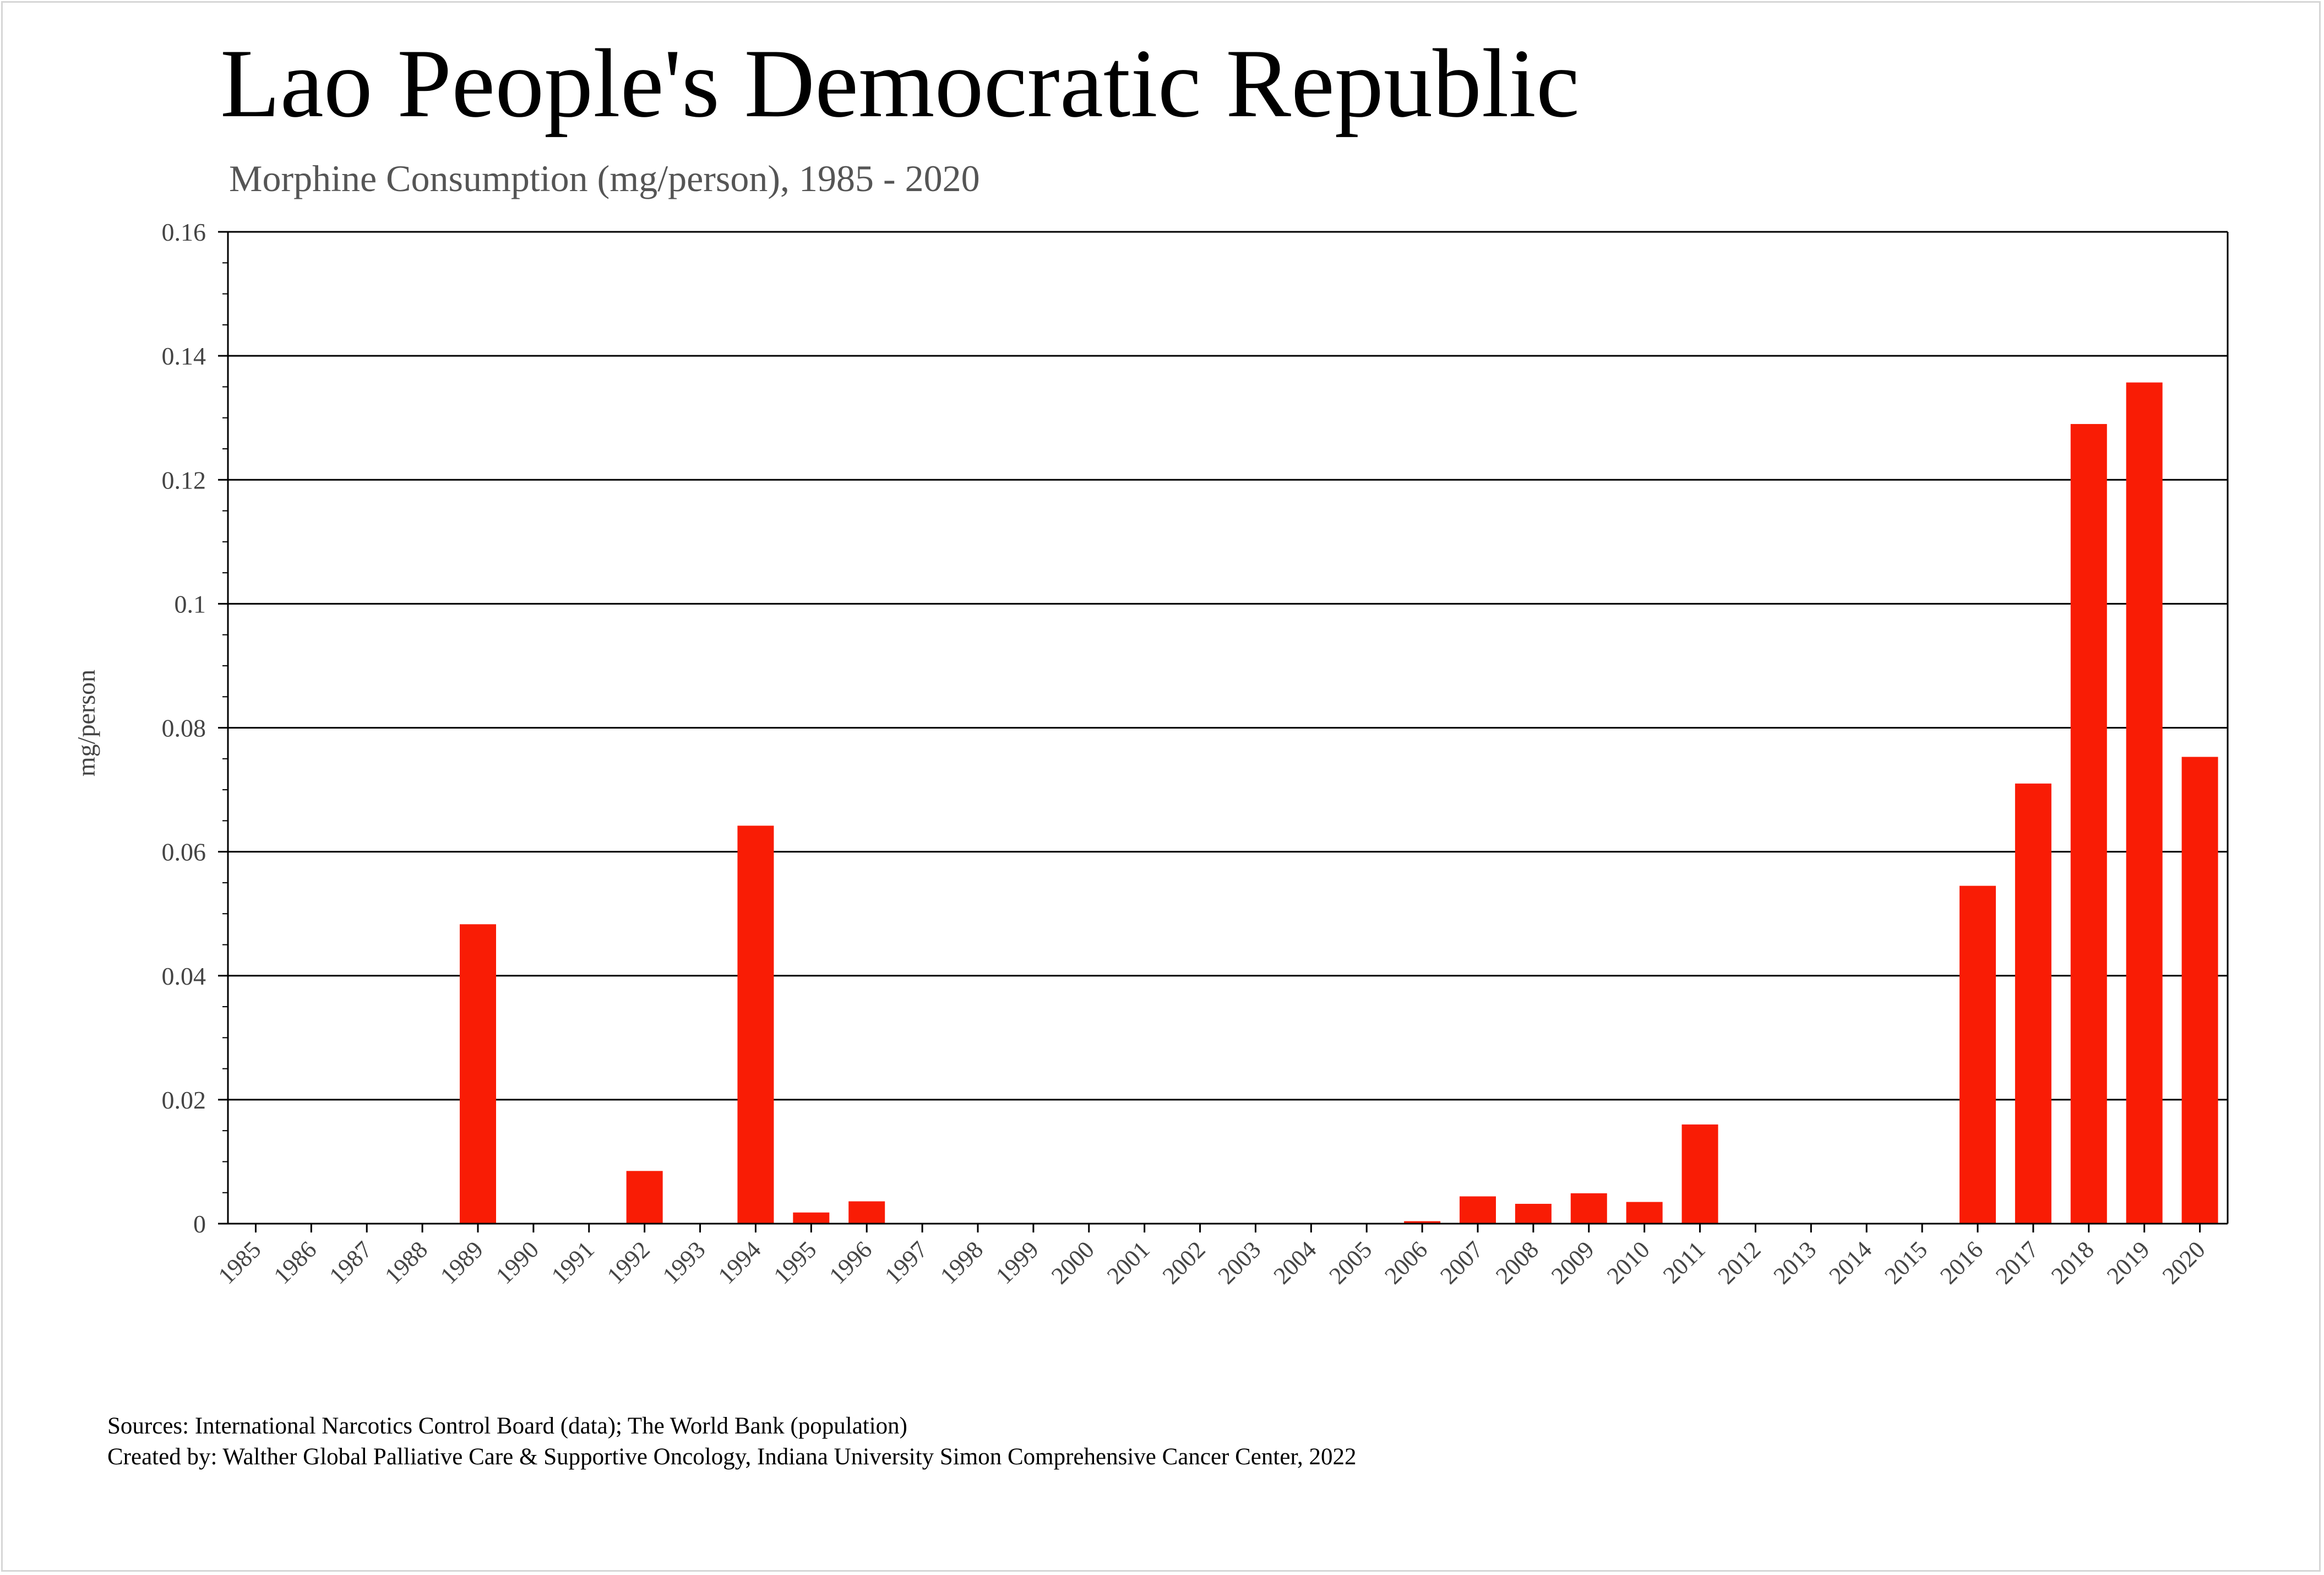 Image resolution: width=2324 pixels, height=1575 pixels. What do you see at coordinates (906, 1262) in the screenshot?
I see `x-tick-label: 1997` at bounding box center [906, 1262].